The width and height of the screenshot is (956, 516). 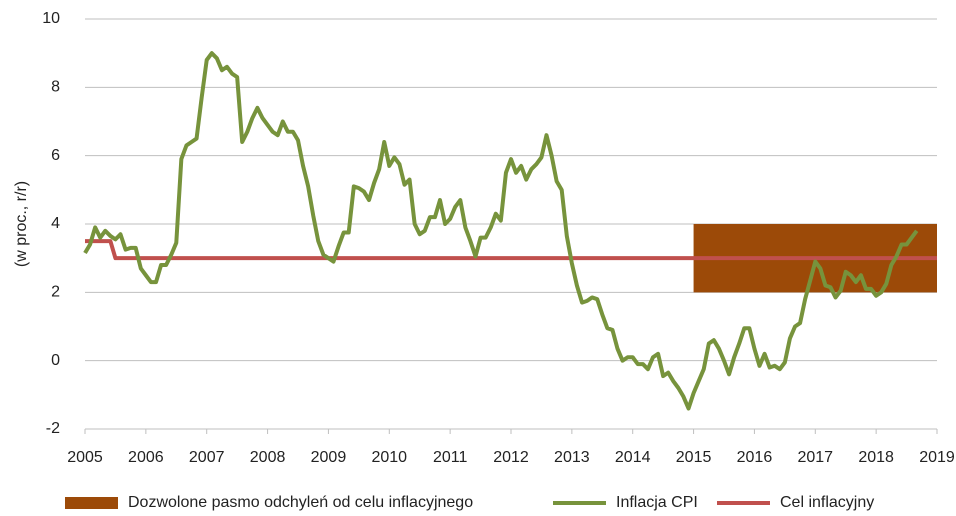 What do you see at coordinates (572, 457) in the screenshot?
I see `x-tick-label: 2013` at bounding box center [572, 457].